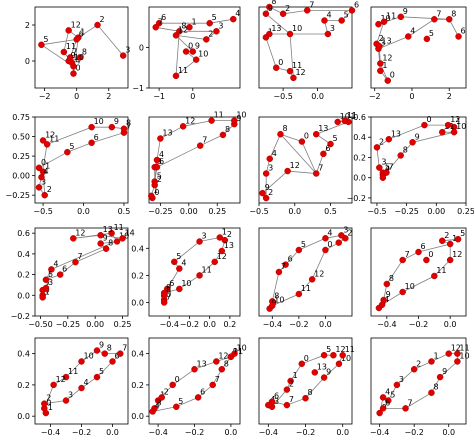 The image size is (474, 443). Describe the element at coordinates (411, 96) in the screenshot. I see `x-tick-label: 0` at that location.